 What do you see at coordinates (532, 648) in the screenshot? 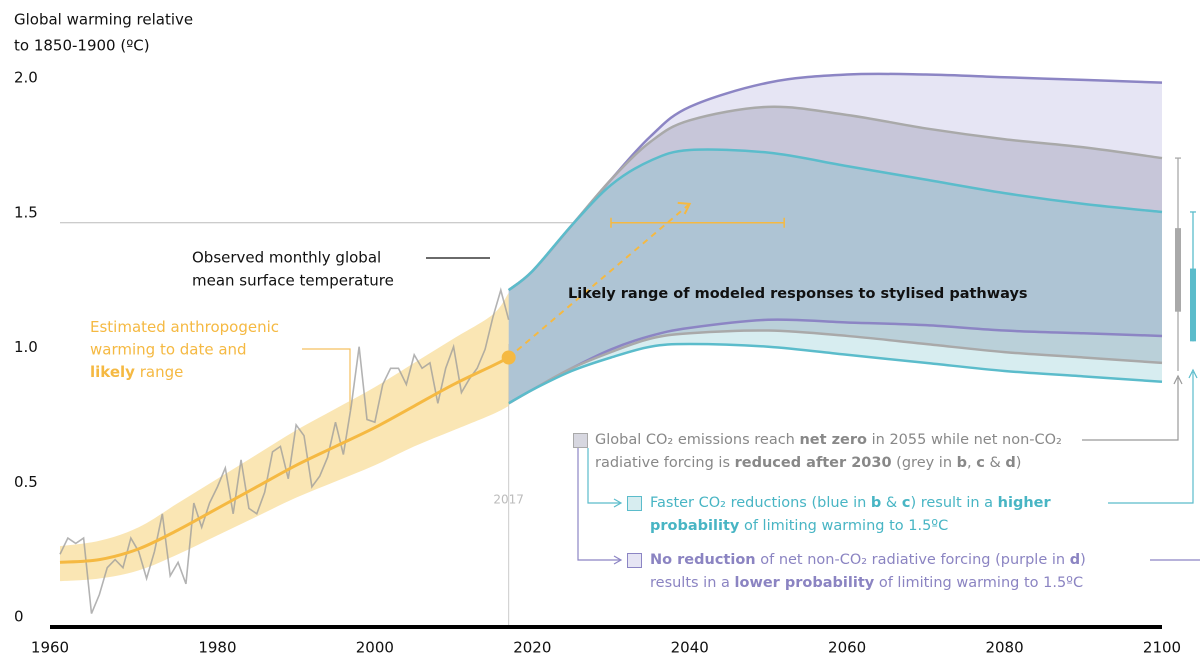
I see `x-tick-label: 2020` at bounding box center [532, 648].